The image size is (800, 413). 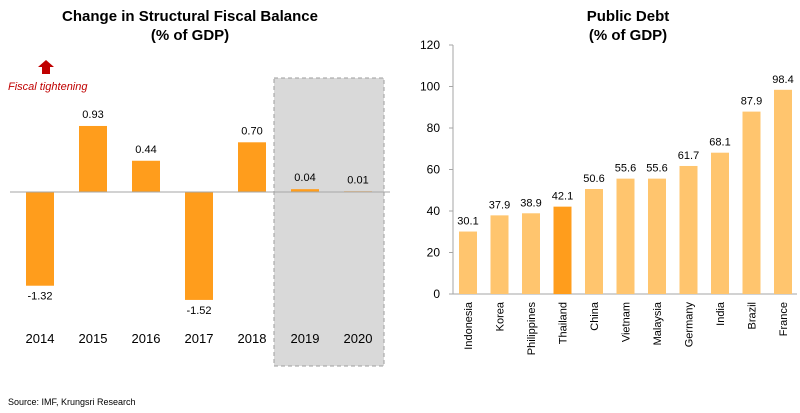 I want to click on year-label-2015: 2015, so click(x=93, y=338).